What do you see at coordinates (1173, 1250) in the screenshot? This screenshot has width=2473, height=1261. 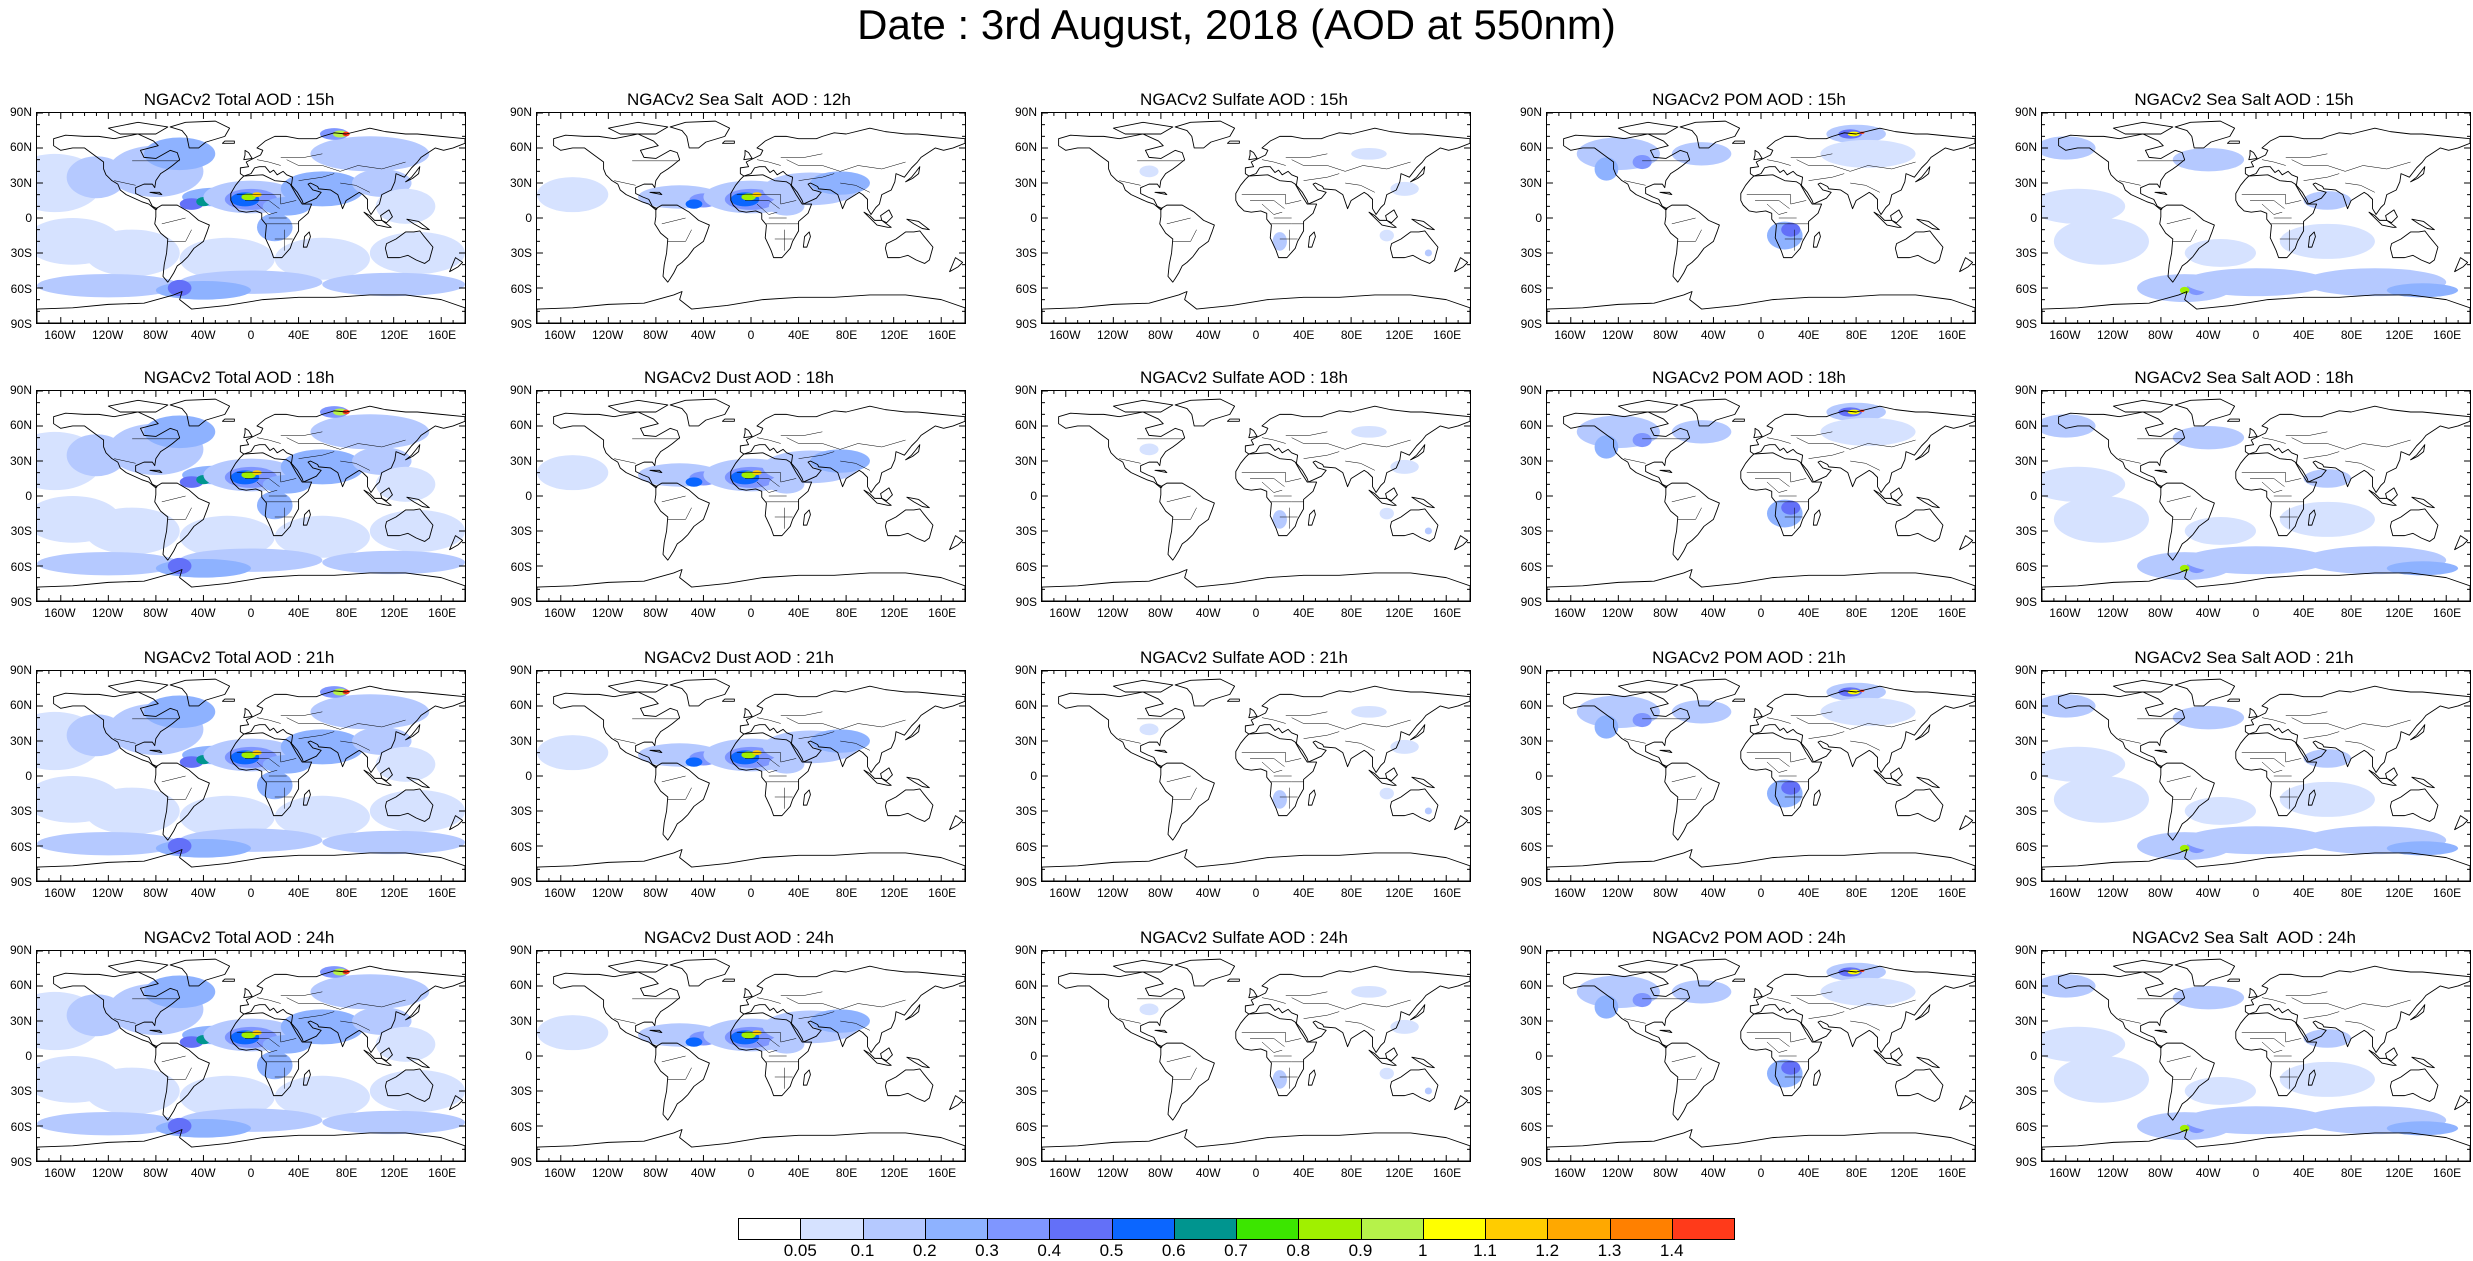 I see `colorbar-label: 0.6` at bounding box center [1173, 1250].